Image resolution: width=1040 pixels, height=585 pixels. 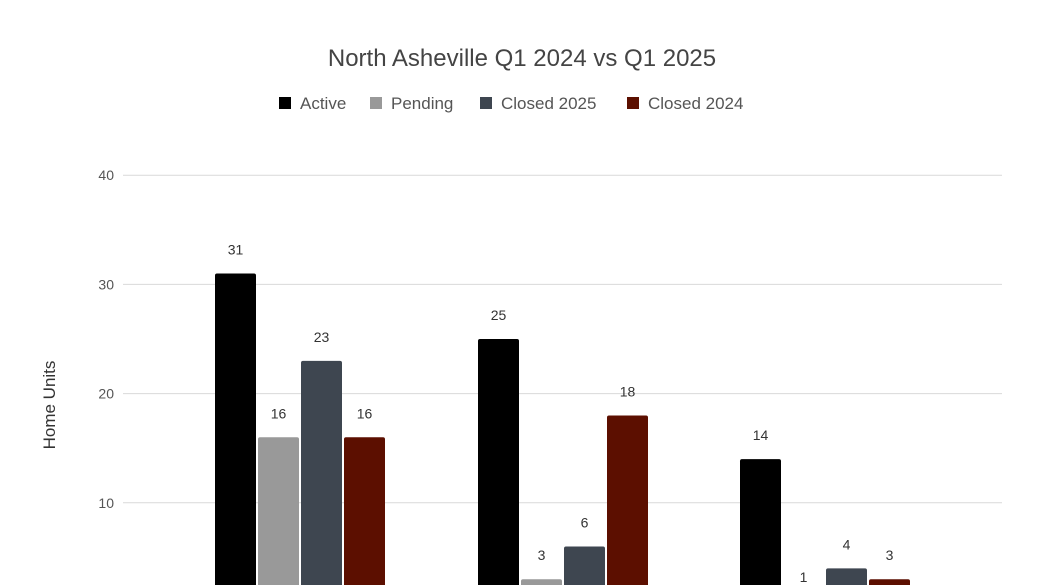 I want to click on y-axis-ticks: 10 20 30 40, so click(x=106, y=339).